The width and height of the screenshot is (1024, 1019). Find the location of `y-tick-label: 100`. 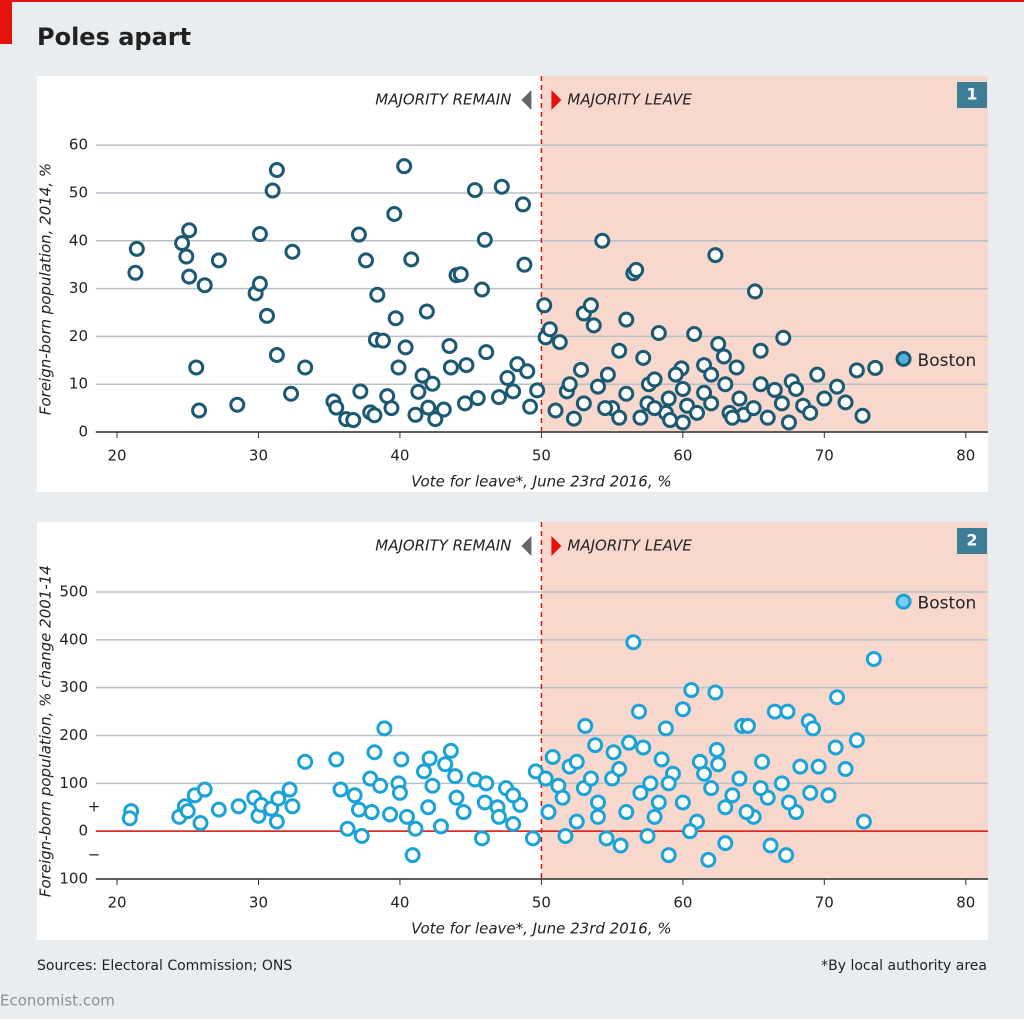

y-tick-label: 100 is located at coordinates (73, 783).